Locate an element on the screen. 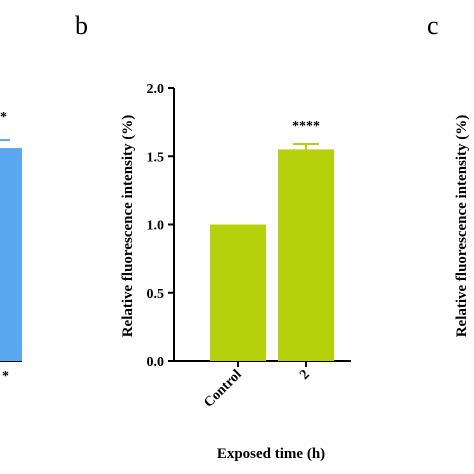  y-tick-label: 0.5 is located at coordinates (156, 294).